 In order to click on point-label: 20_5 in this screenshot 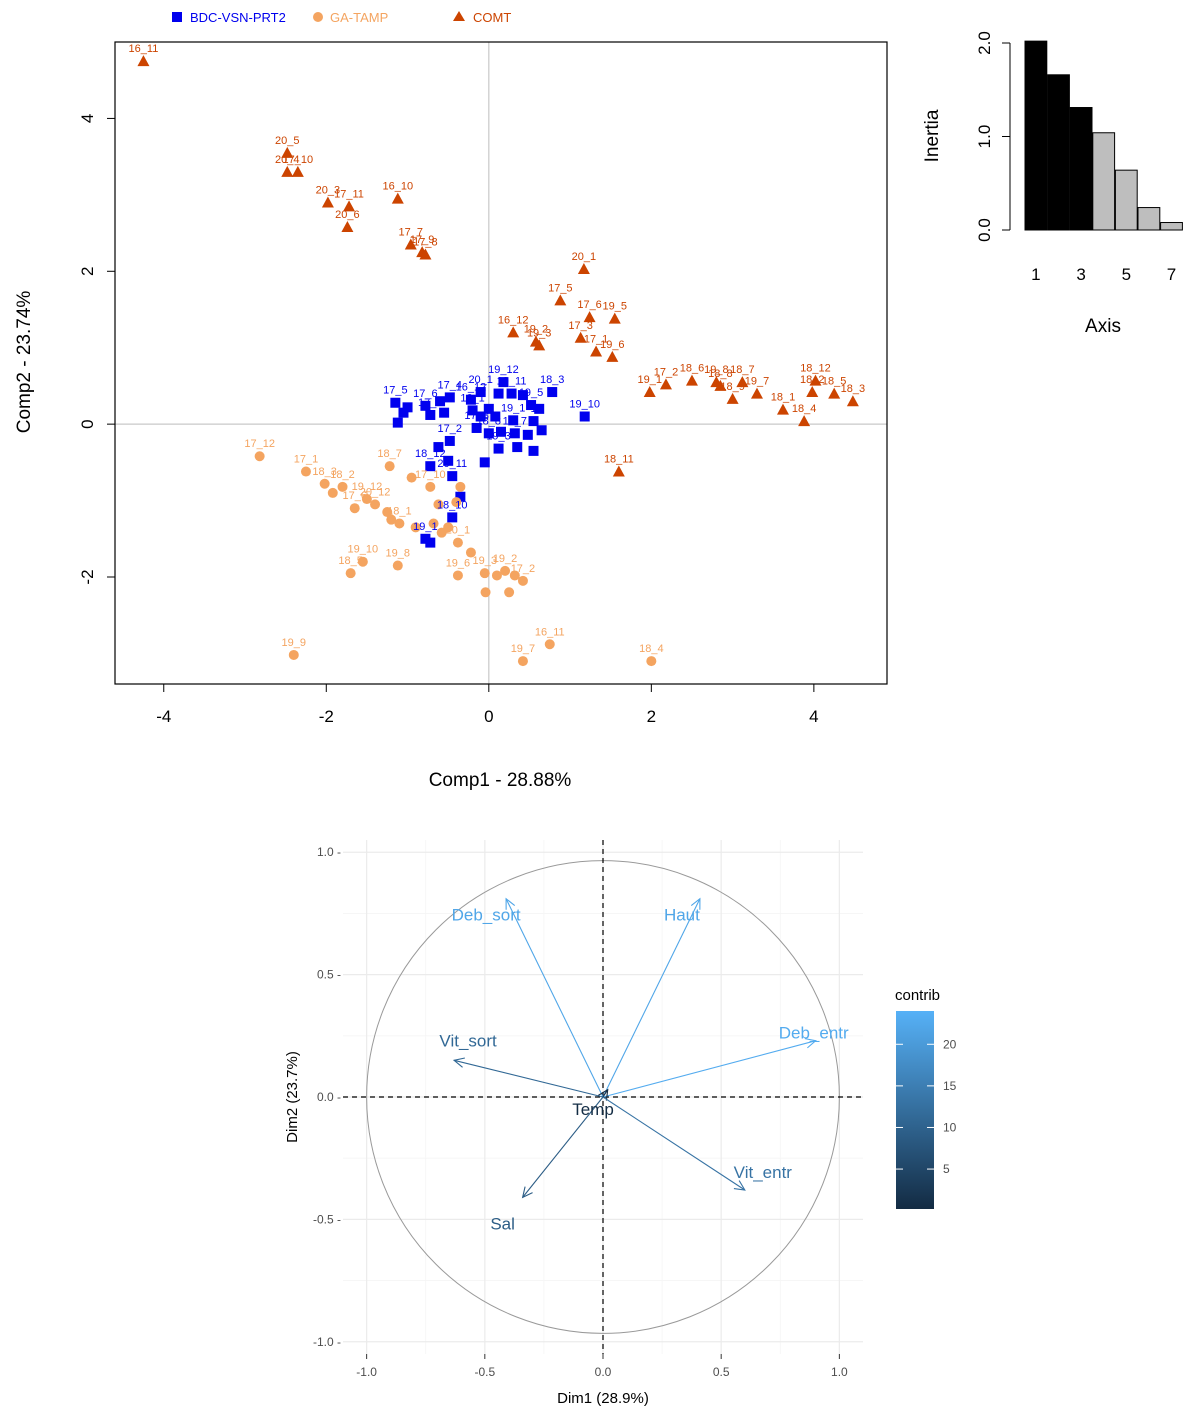, I will do `click(287, 141)`.